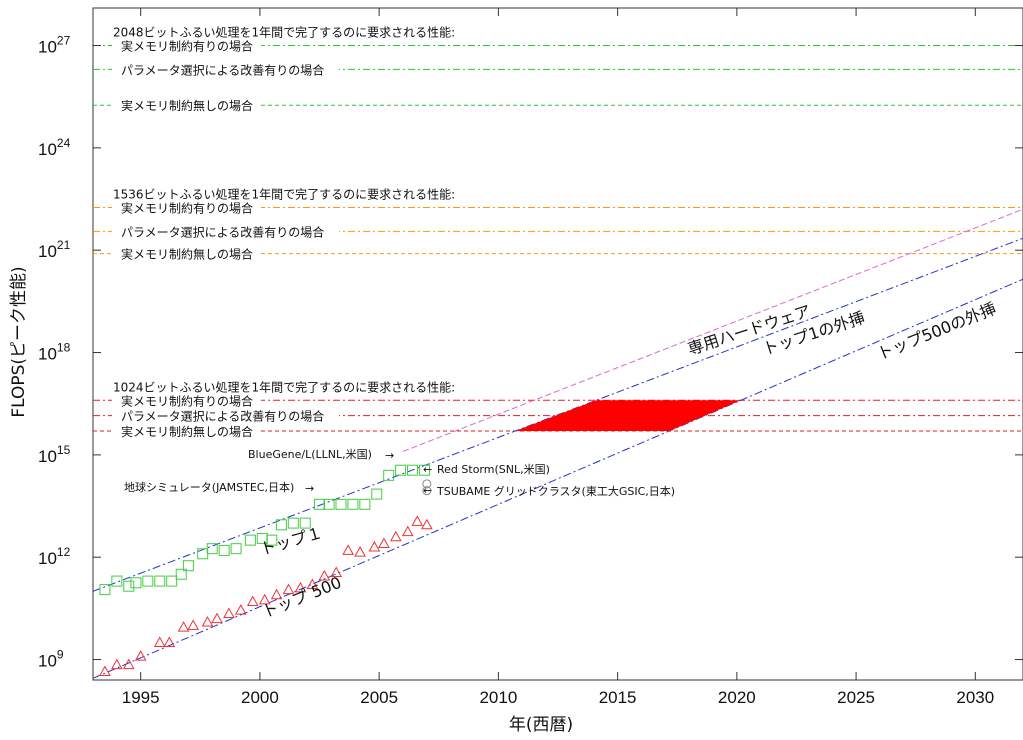  What do you see at coordinates (284, 194) in the screenshot?
I see `threshold-title-1: 1536ビットふるい処理を1年間で完了するのに要求される性能:` at bounding box center [284, 194].